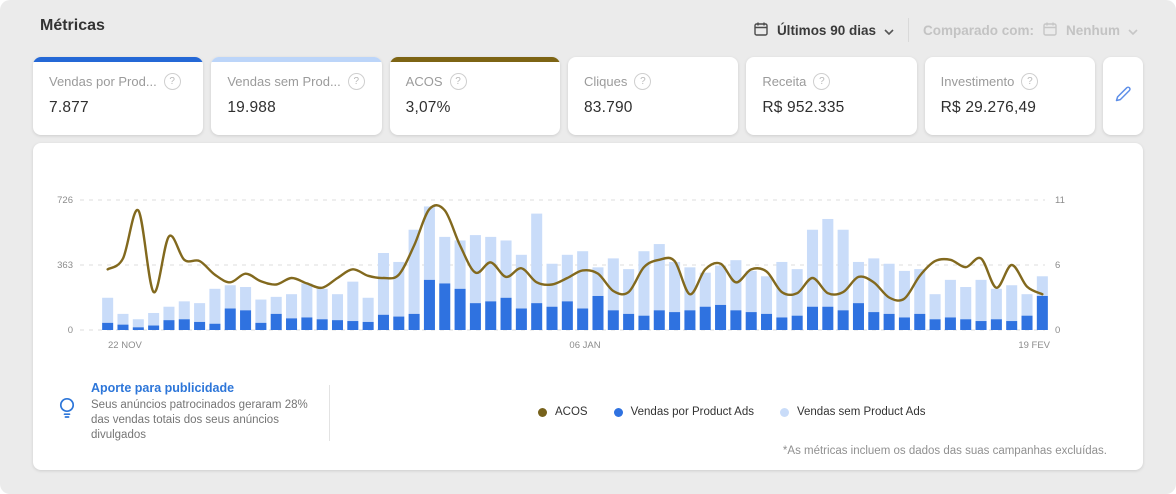  I want to click on svg-text: 22 NOV, so click(125, 345).